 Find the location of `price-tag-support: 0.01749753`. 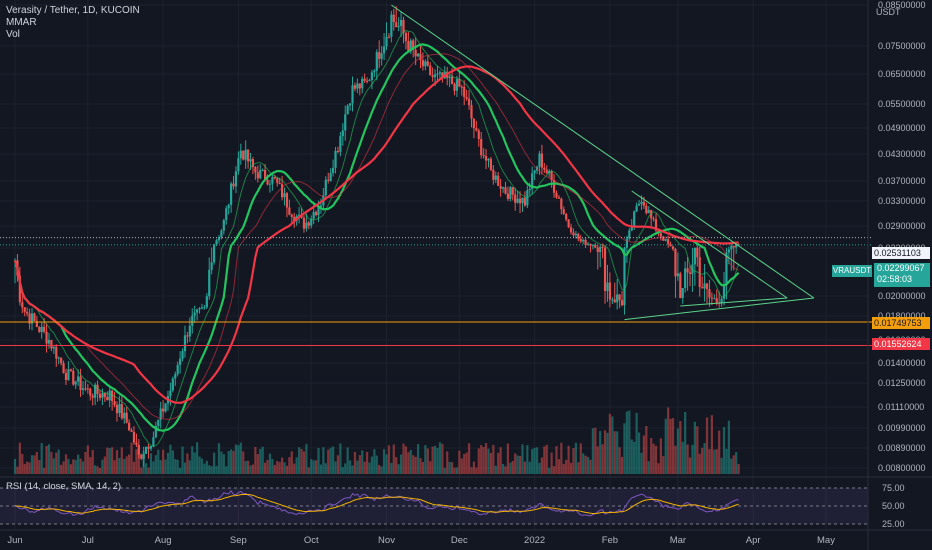

price-tag-support: 0.01749753 is located at coordinates (901, 323).